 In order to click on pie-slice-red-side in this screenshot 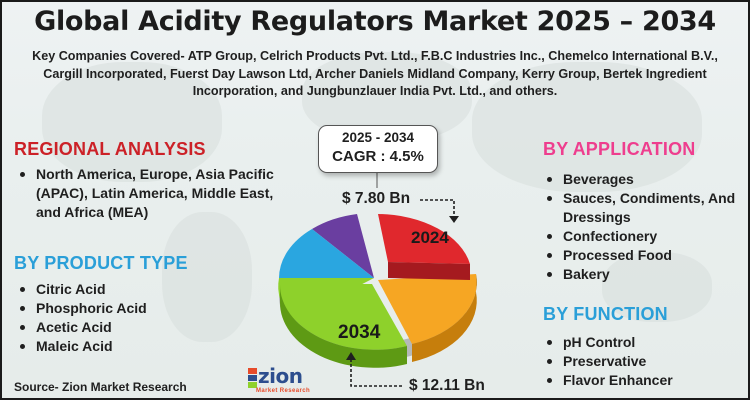, I will do `click(429, 271)`.